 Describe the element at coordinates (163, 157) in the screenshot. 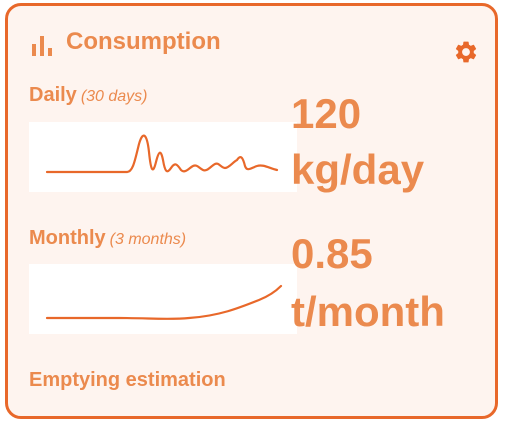

I see `daily-sparkline` at that location.